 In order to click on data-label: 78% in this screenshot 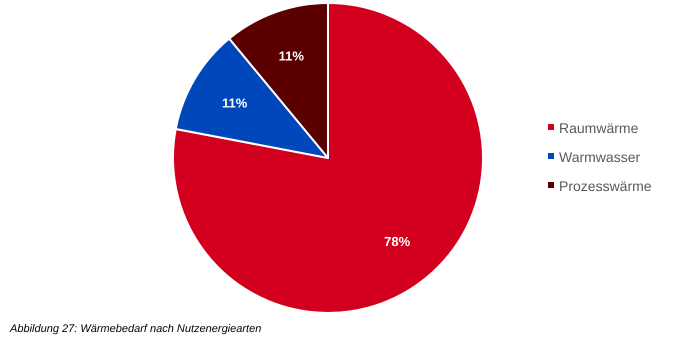, I will do `click(397, 242)`.